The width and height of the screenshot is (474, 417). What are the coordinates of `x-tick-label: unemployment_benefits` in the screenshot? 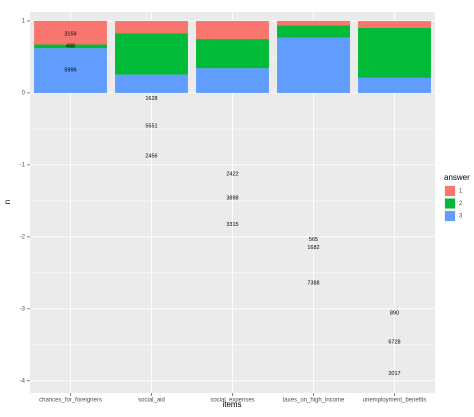 It's located at (395, 401).